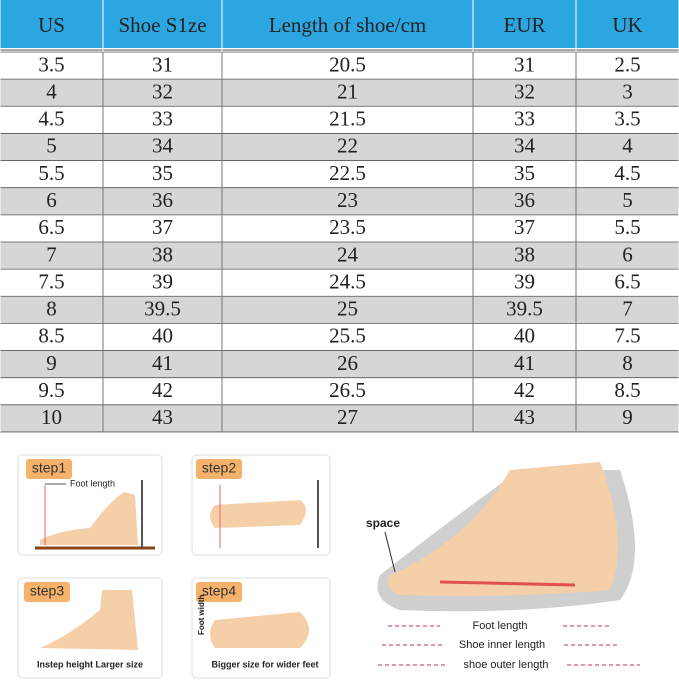 The width and height of the screenshot is (679, 682). I want to click on step-label: step2, so click(219, 468).